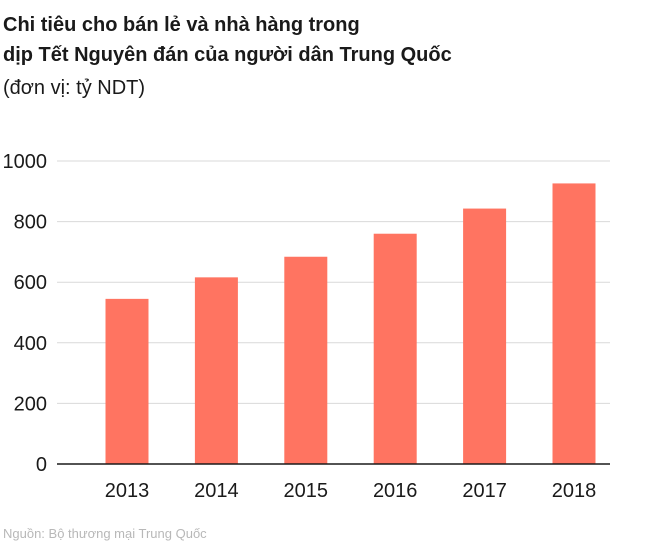  I want to click on x-tick-label: 2013, so click(127, 491).